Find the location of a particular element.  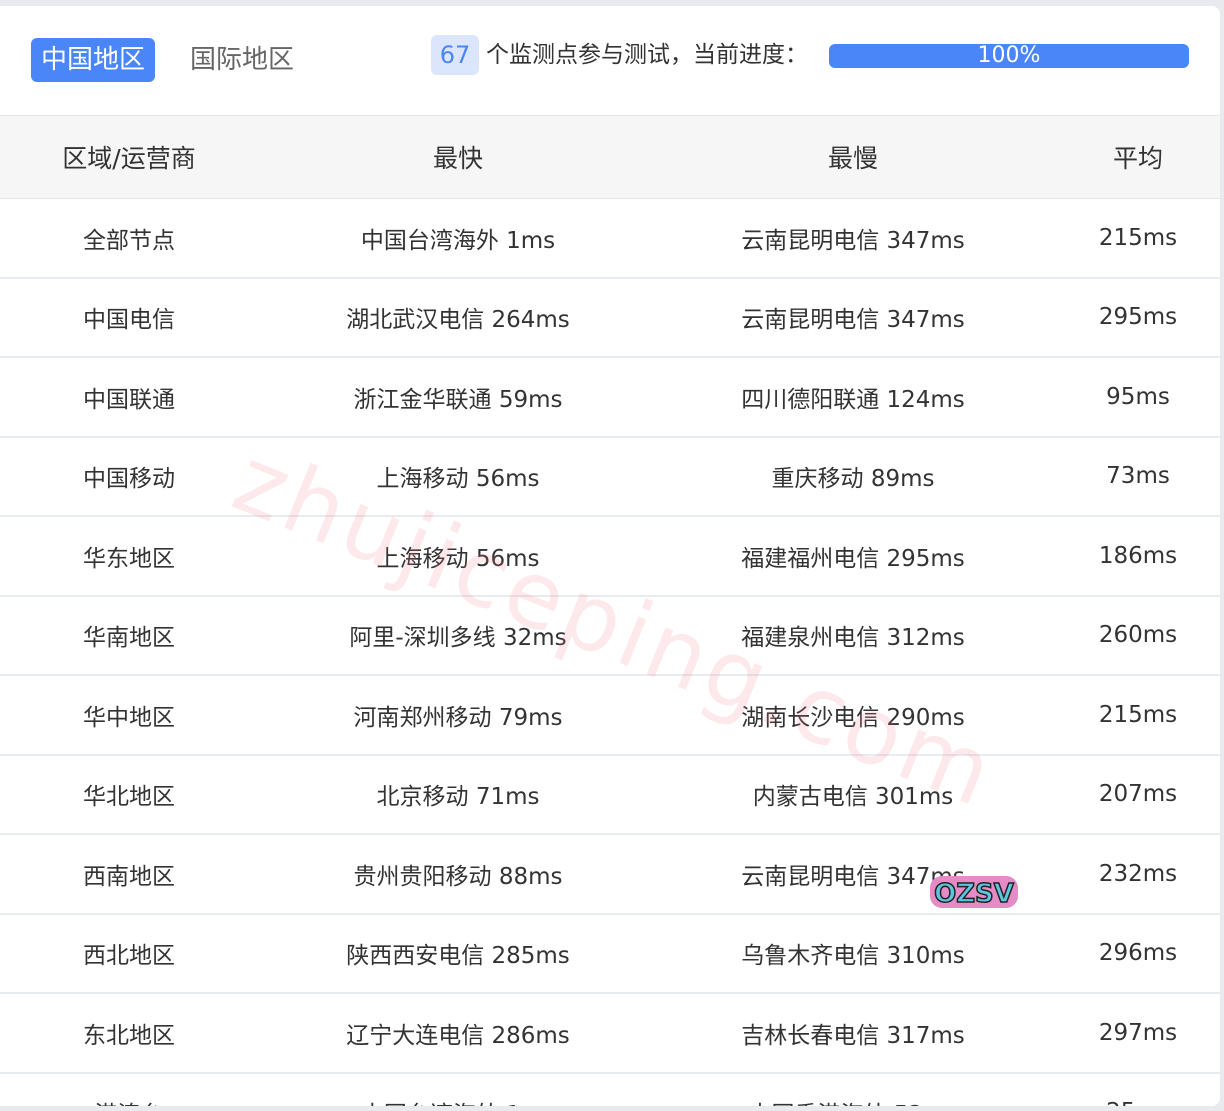

cell-average: 25ms is located at coordinates (1134, 1089).